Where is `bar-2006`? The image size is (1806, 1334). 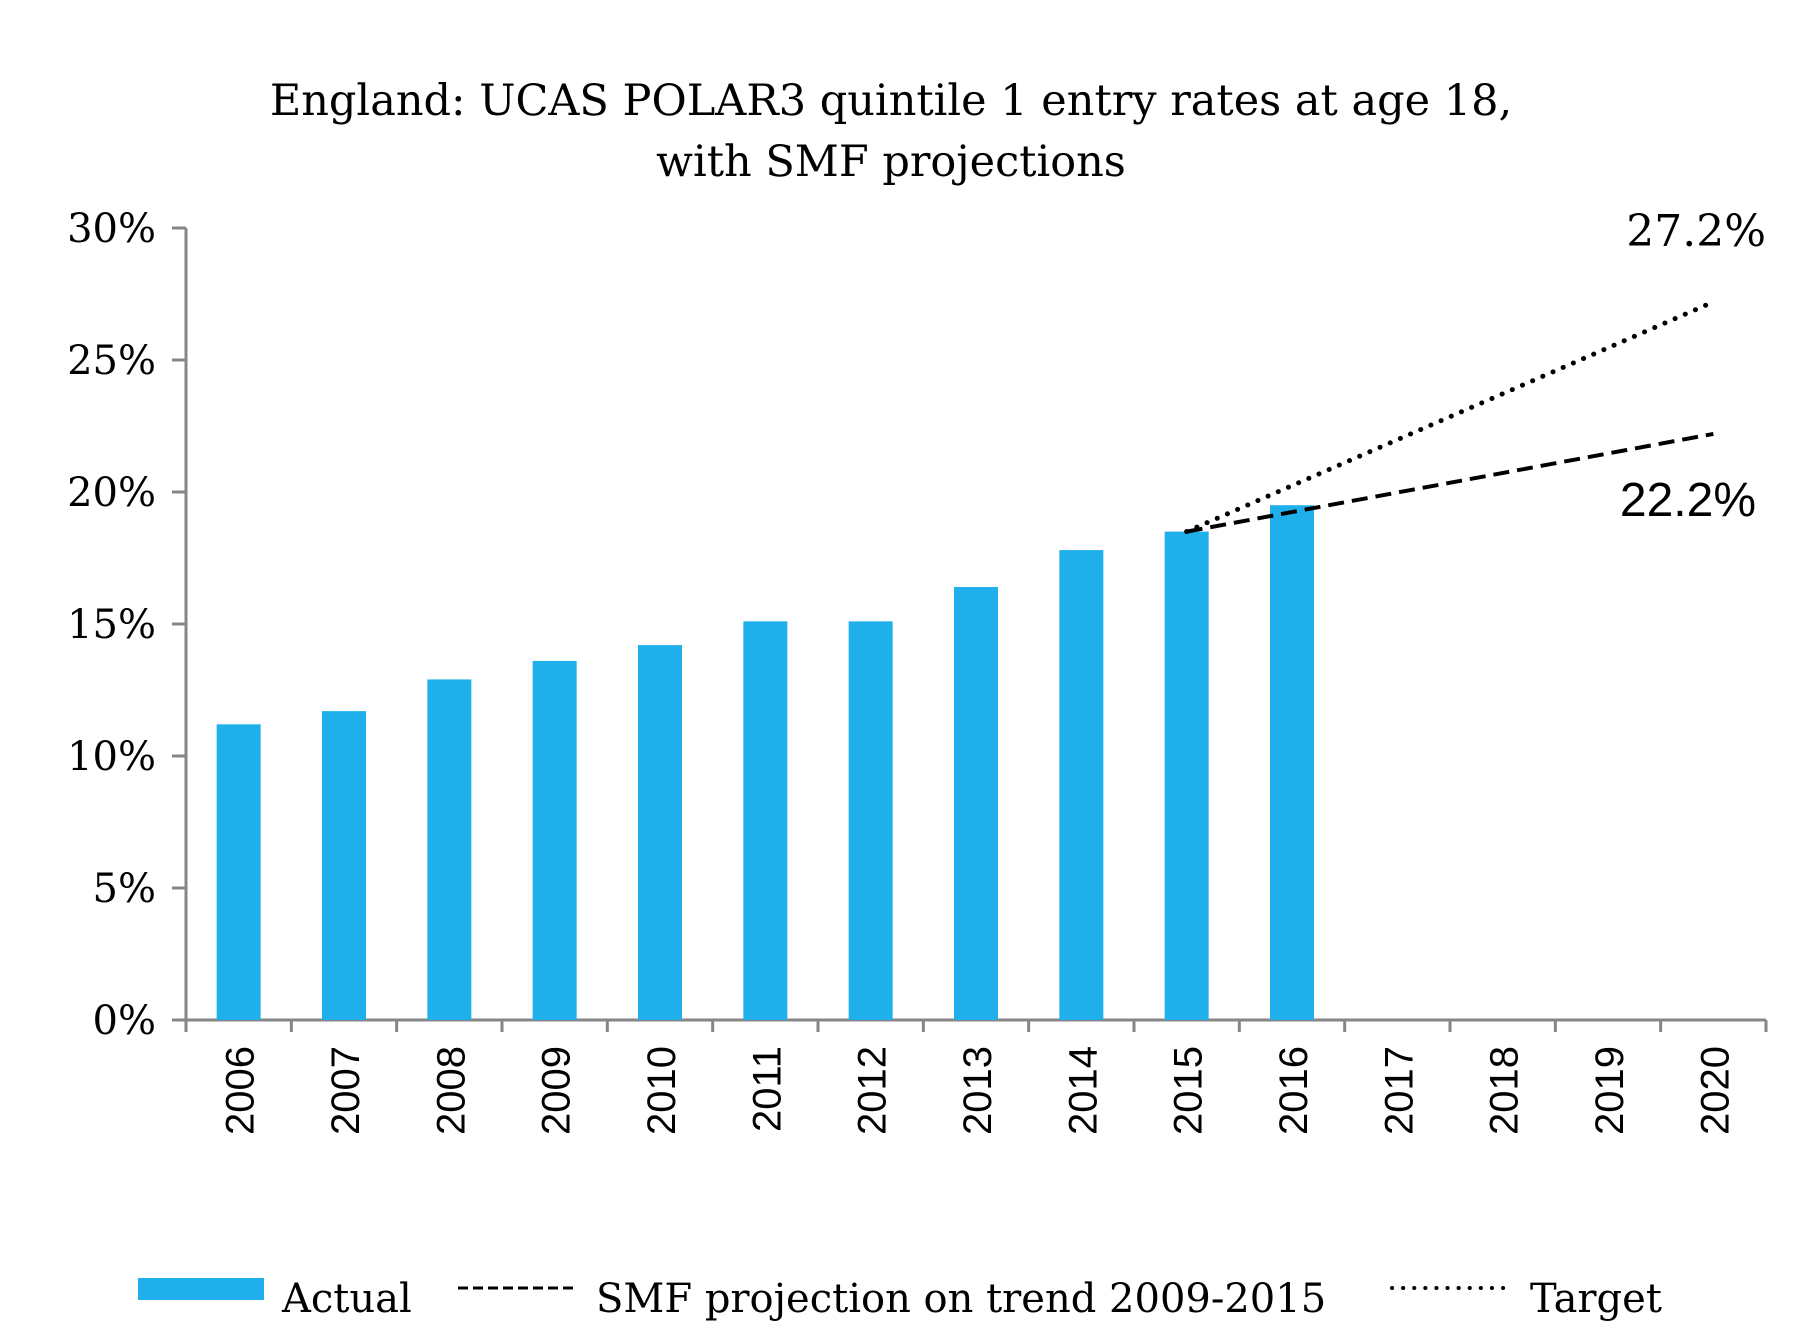 bar-2006 is located at coordinates (238, 872).